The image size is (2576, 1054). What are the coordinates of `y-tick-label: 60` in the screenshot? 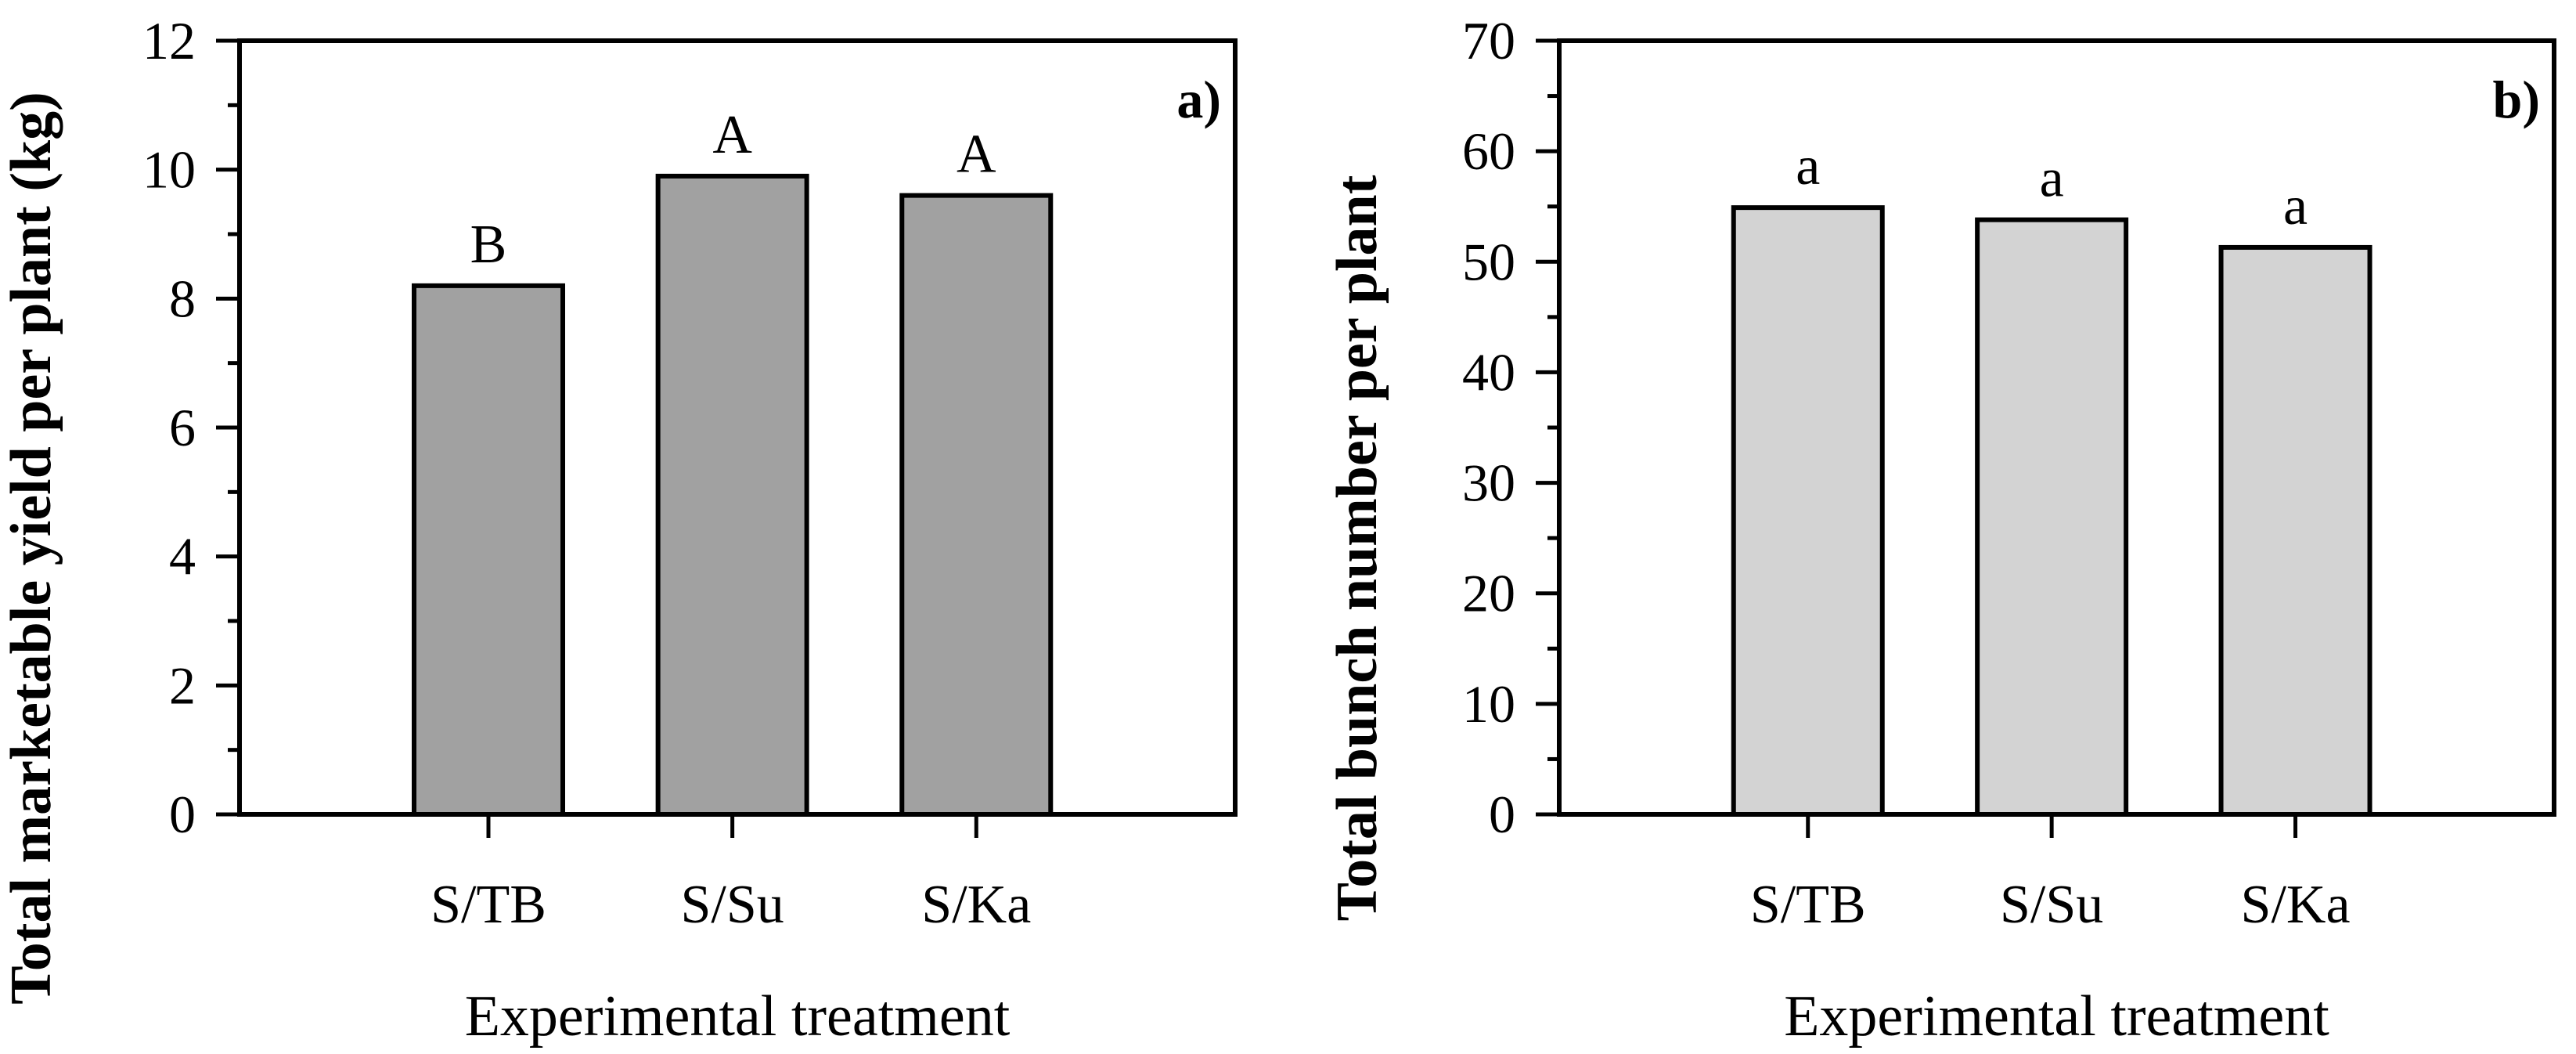 It's located at (1488, 151).